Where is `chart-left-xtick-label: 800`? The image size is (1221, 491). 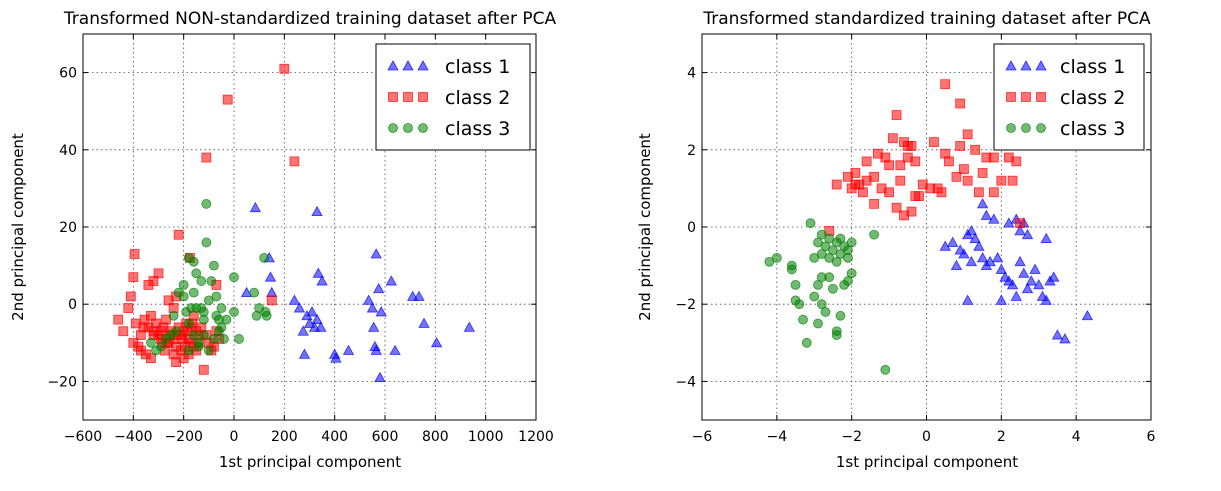
chart-left-xtick-label: 800 is located at coordinates (435, 437).